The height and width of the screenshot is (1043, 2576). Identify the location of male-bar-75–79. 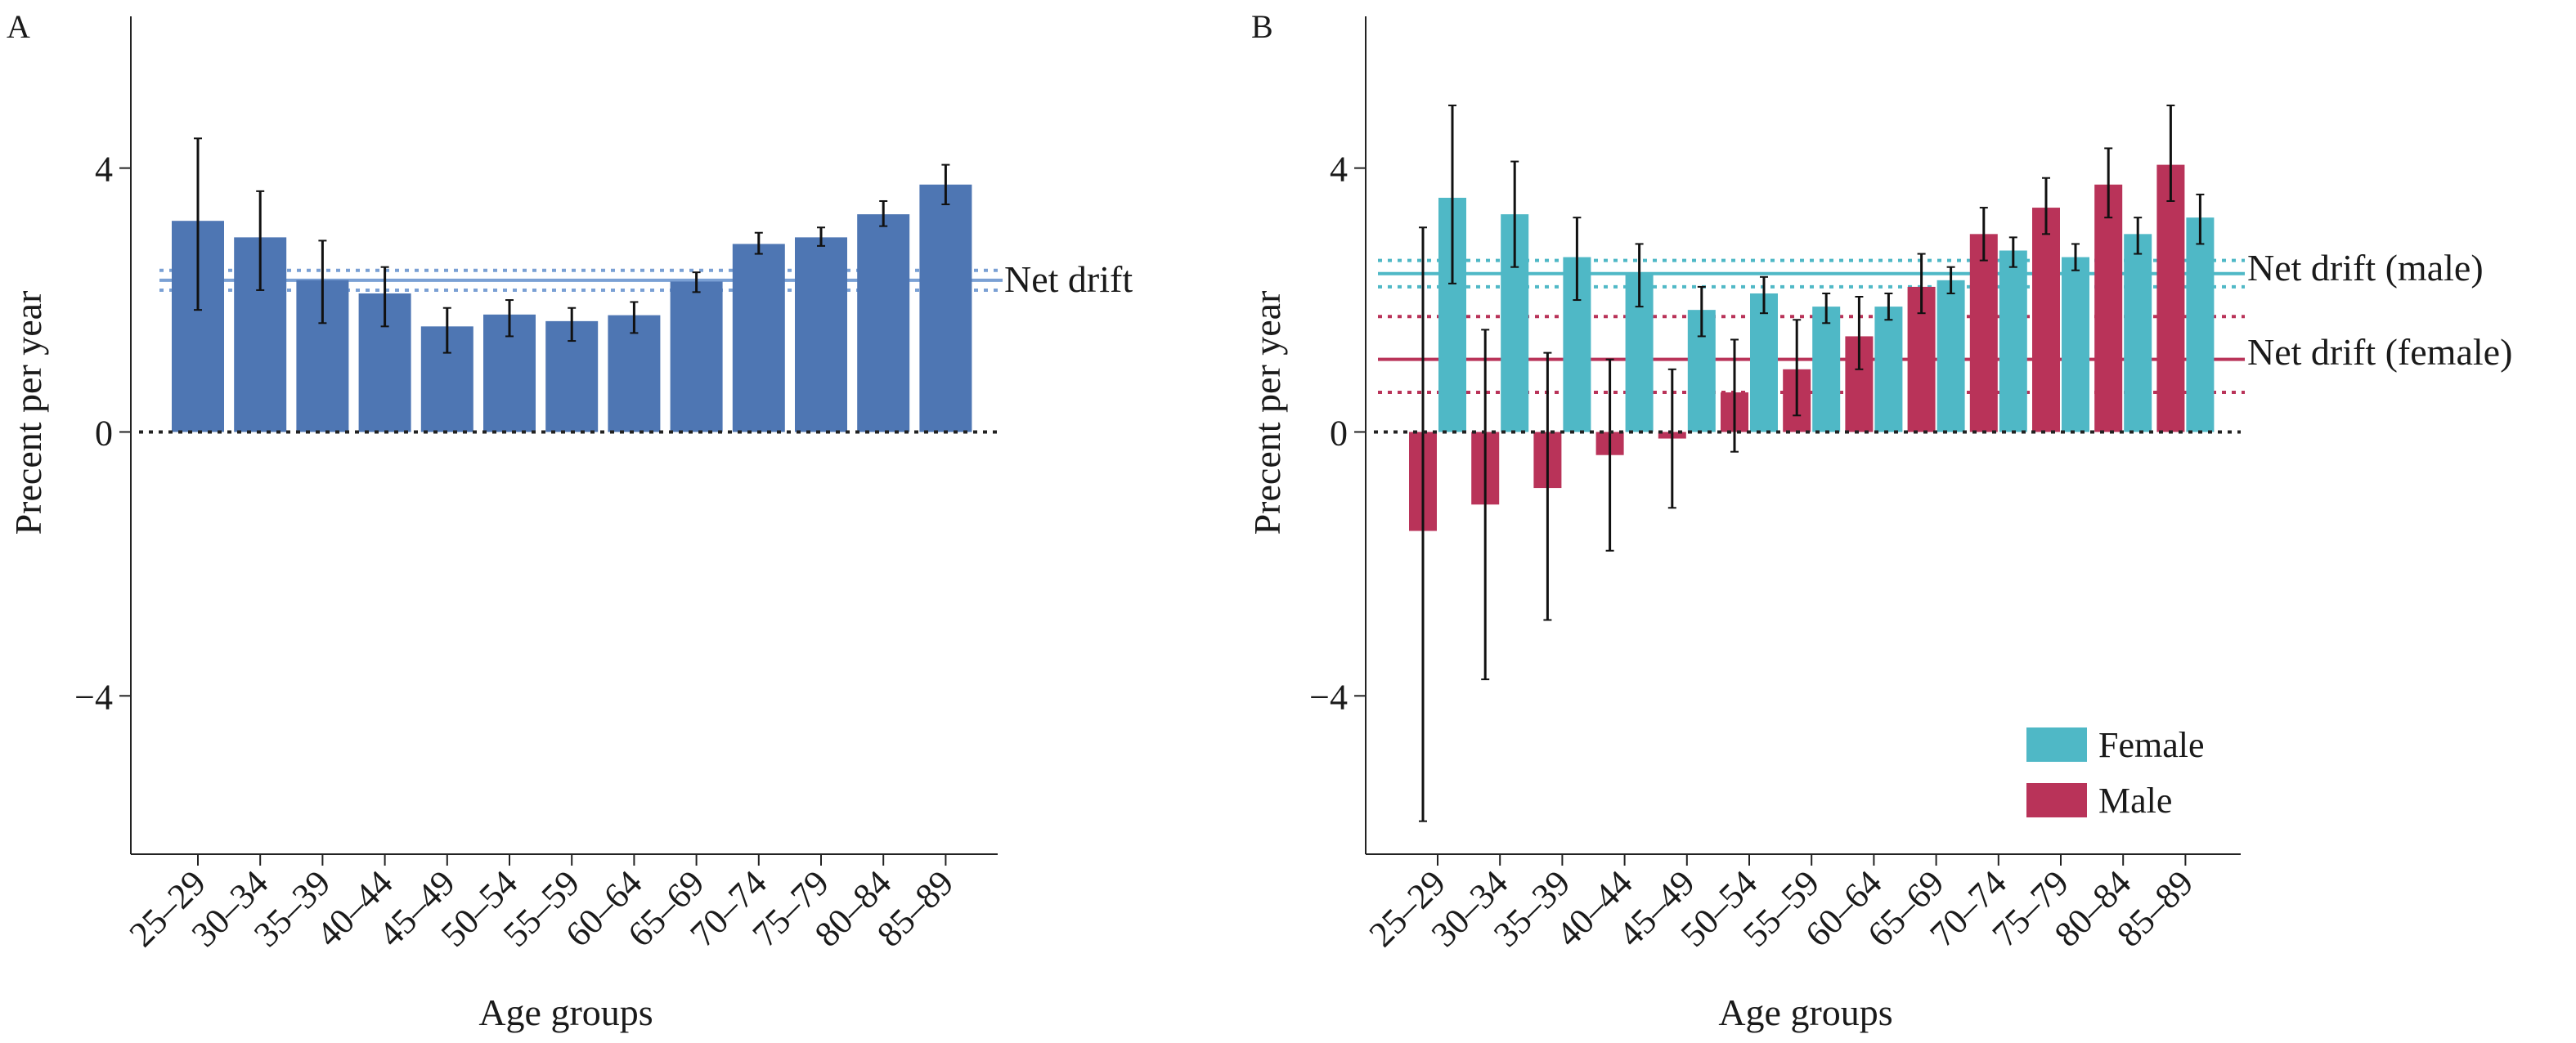
(2046, 320).